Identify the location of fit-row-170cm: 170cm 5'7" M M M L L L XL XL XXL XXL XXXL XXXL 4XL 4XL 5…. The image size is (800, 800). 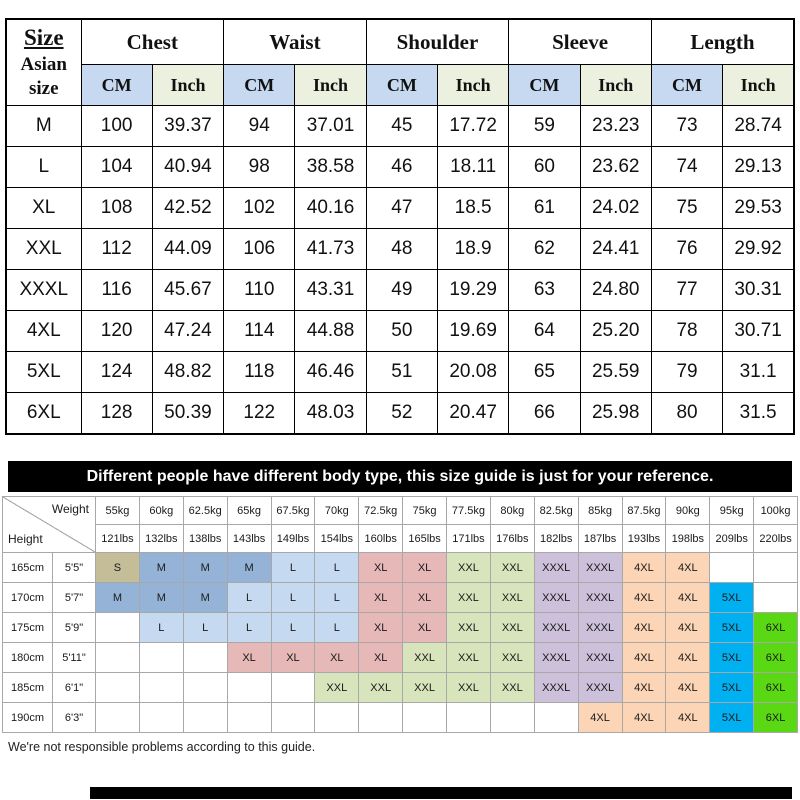
(400, 597).